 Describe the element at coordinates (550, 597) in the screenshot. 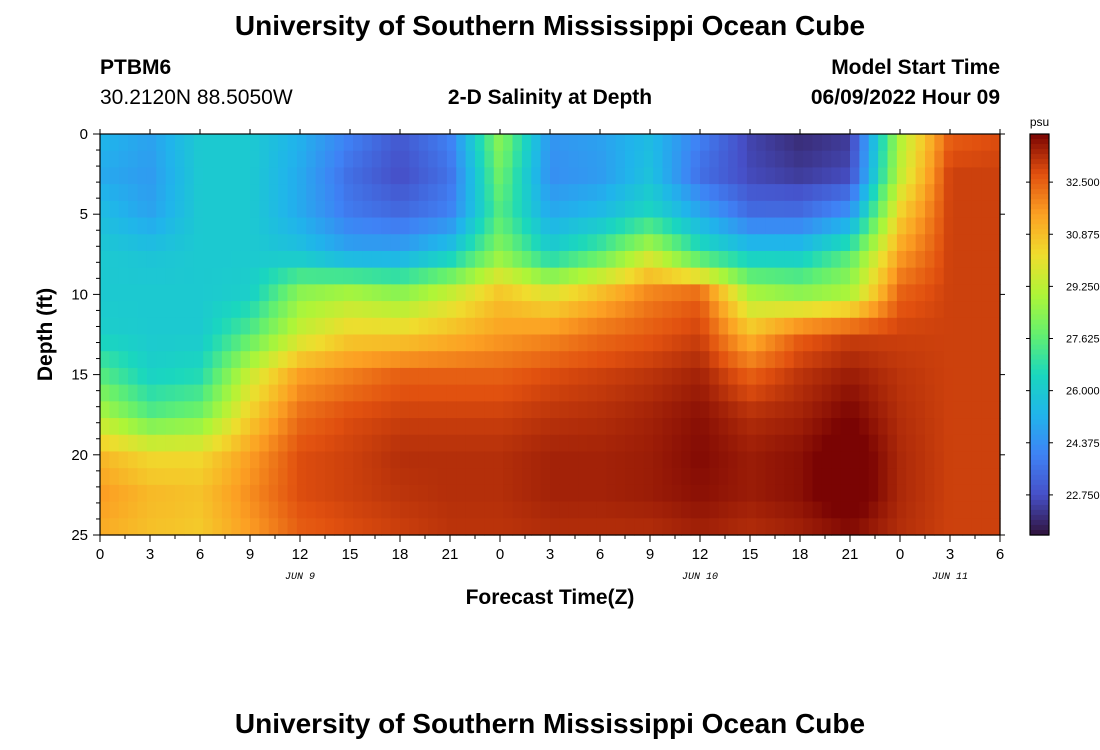

I see `x-axis-label: Forecast Time(Z)` at that location.